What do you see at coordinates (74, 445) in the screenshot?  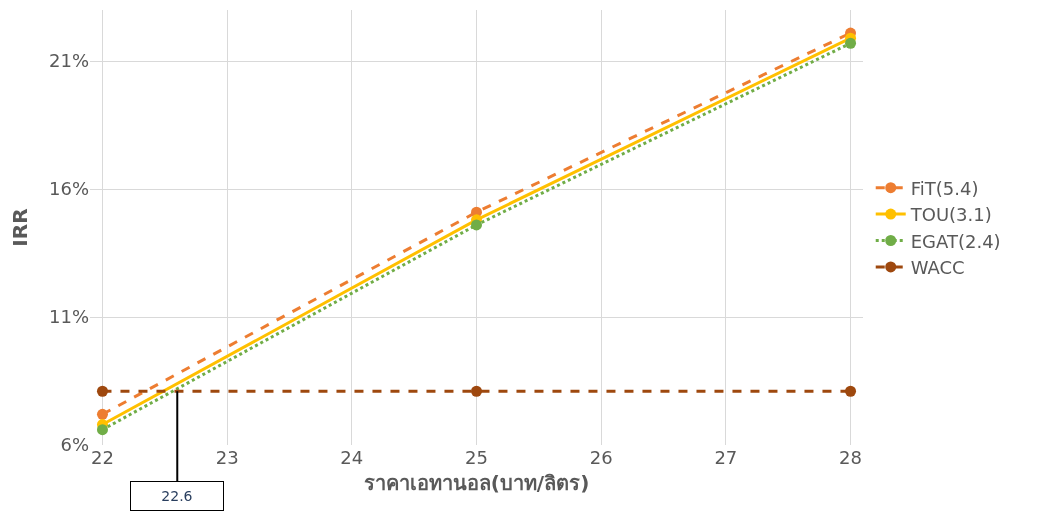 I see `y-tick-label: 6%` at bounding box center [74, 445].